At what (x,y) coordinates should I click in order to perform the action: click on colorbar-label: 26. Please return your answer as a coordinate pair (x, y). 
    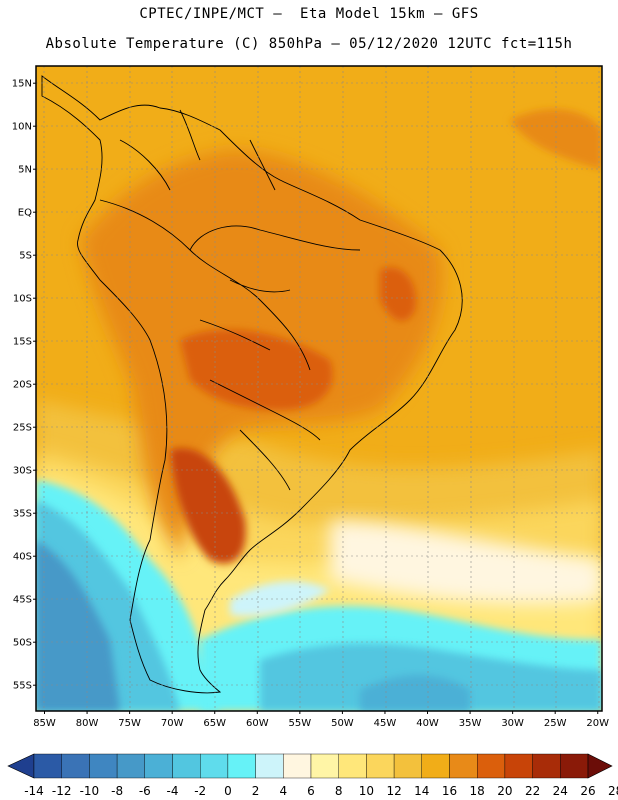
    Looking at the image, I should click on (587, 791).